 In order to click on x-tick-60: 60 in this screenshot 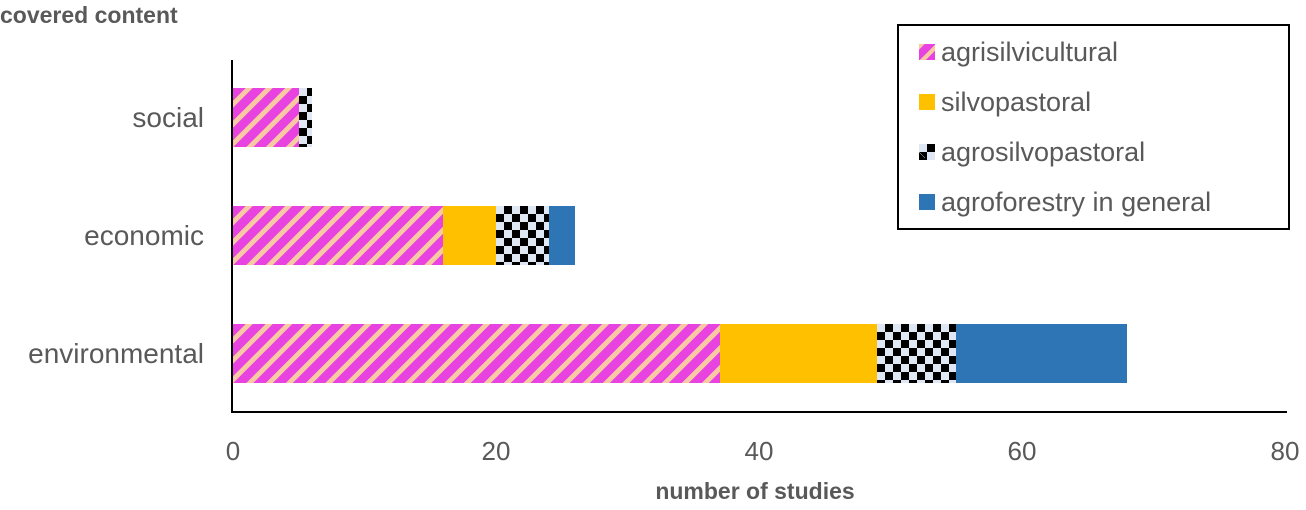, I will do `click(1022, 451)`.